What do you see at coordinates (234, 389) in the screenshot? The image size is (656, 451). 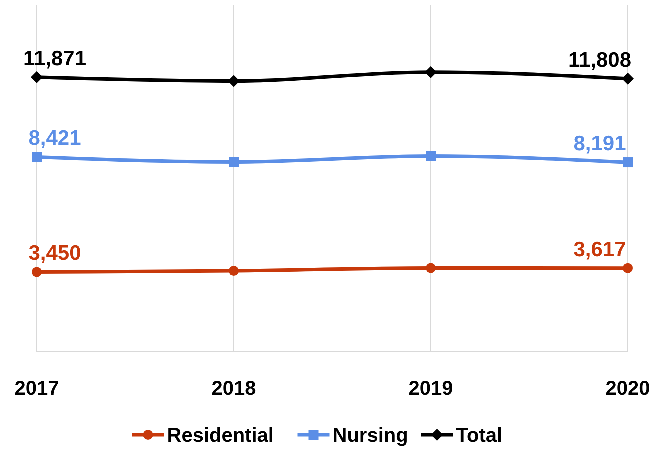 I see `x-tick-label: 2018` at bounding box center [234, 389].